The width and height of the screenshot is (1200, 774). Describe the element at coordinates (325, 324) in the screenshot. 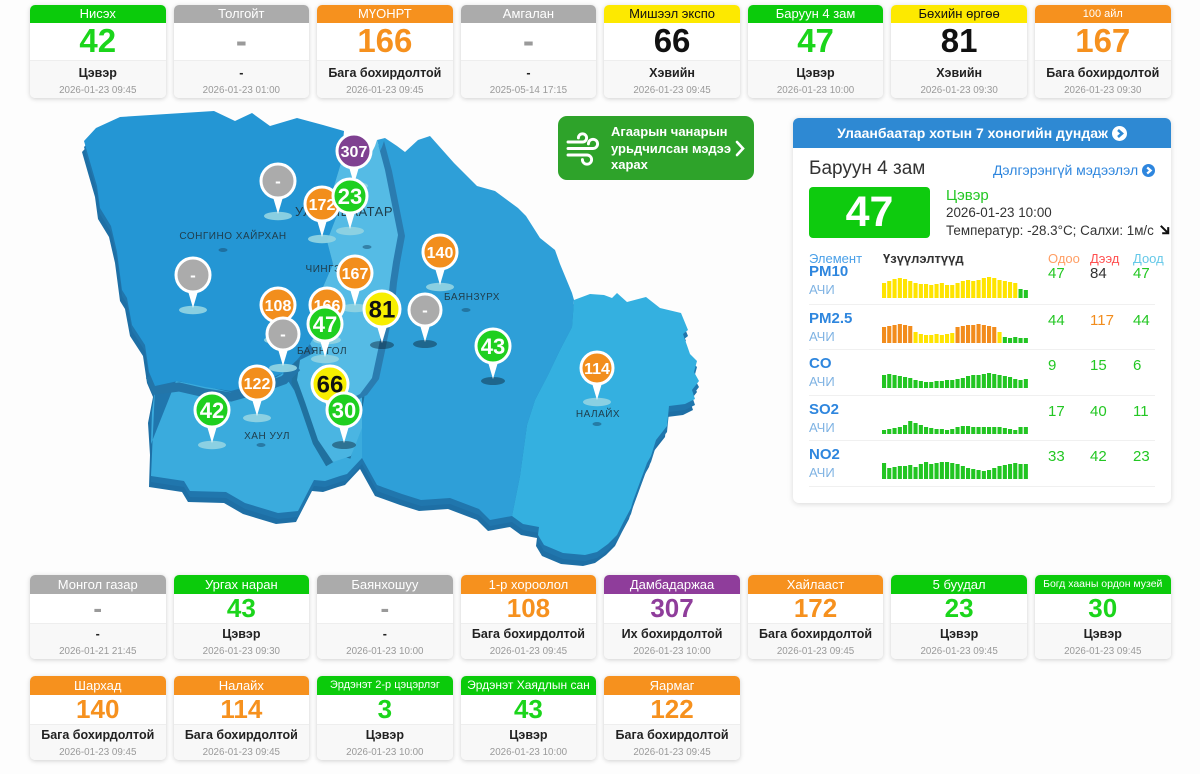

I see `svg-text: 47` at that location.